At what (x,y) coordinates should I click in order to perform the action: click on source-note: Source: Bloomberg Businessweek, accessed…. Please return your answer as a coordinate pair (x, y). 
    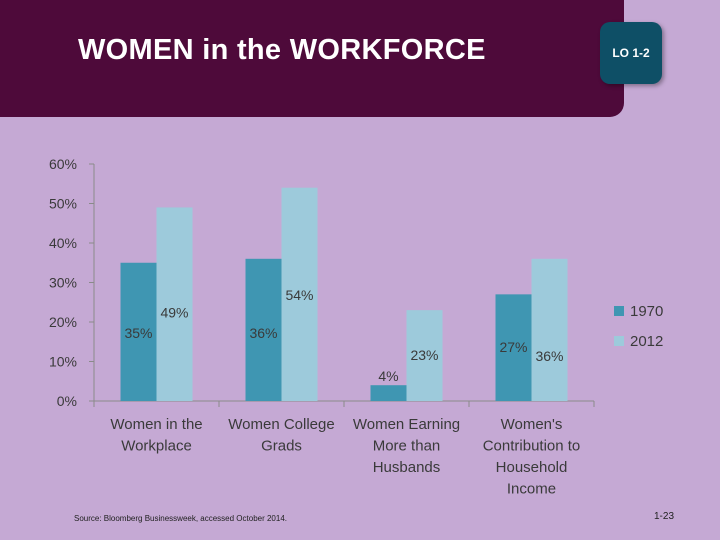
    Looking at the image, I should click on (181, 518).